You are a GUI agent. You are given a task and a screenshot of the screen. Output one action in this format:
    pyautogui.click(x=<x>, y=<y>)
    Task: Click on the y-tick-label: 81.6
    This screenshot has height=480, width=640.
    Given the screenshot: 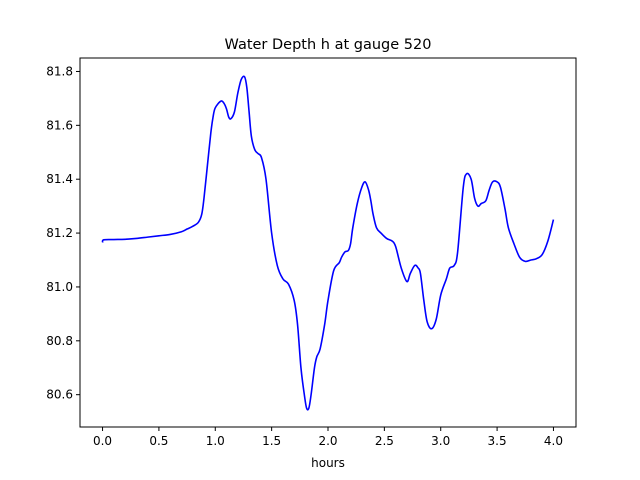 What is the action you would take?
    pyautogui.click(x=59, y=125)
    